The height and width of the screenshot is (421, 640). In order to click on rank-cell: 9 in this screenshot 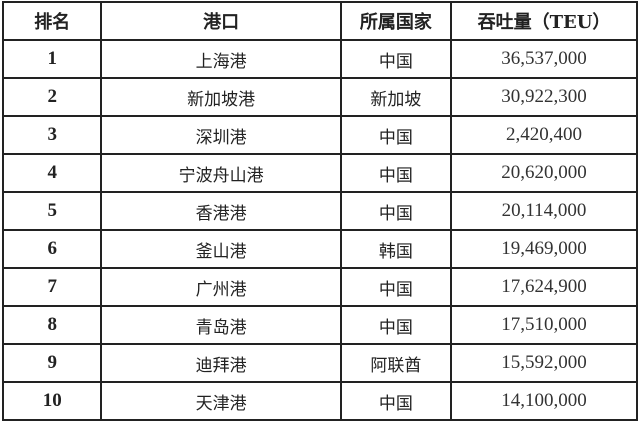, I will do `click(52, 363)`.